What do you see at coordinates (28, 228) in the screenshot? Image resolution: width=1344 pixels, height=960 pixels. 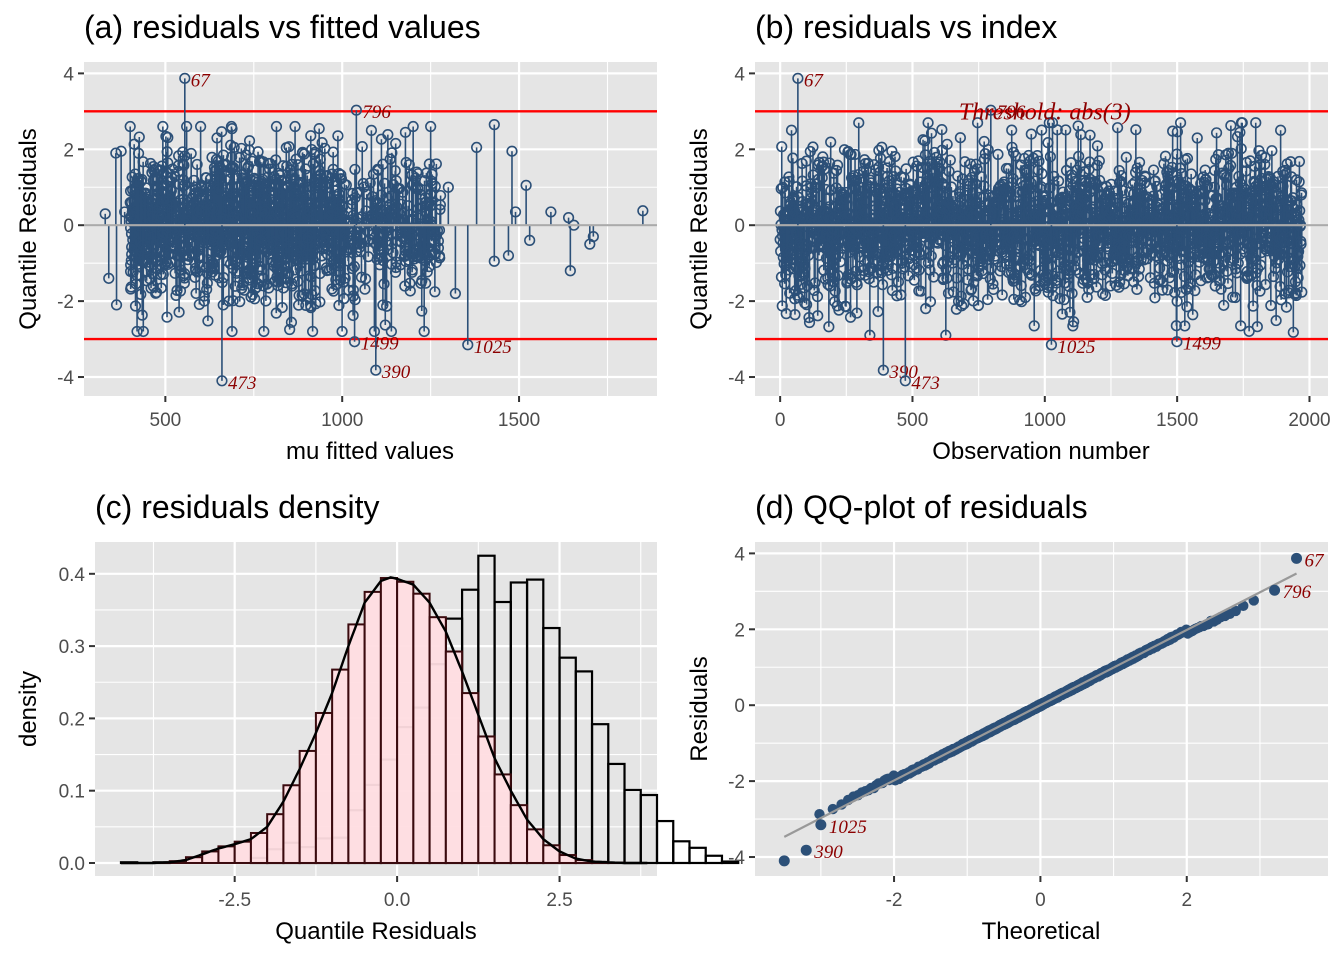 I see `panel-a-ylabel: Quantile Residuals` at bounding box center [28, 228].